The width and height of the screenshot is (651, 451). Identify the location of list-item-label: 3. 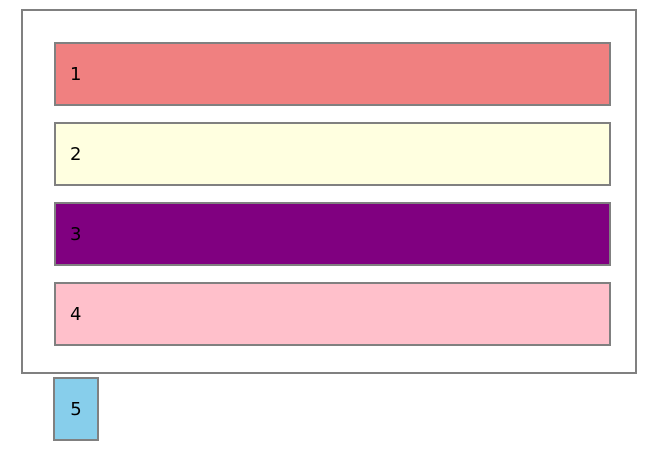
(76, 234).